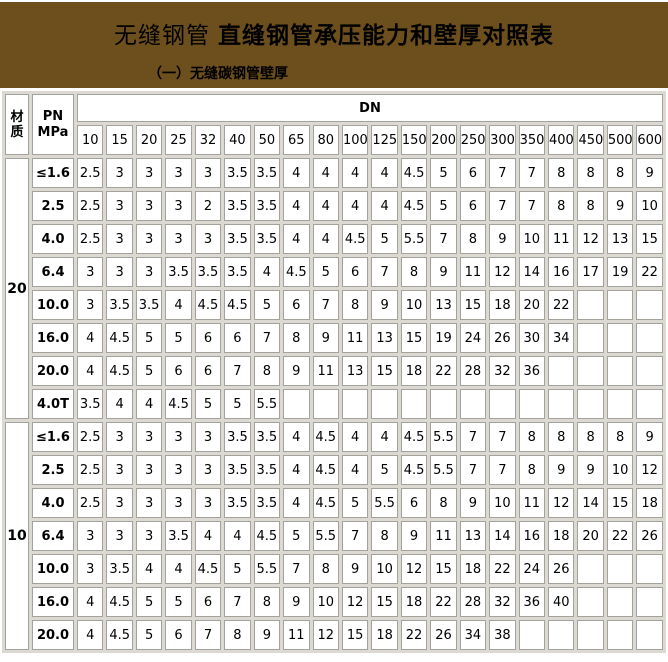 The image size is (668, 662). I want to click on pn-row-label: 10.0, so click(53, 305).